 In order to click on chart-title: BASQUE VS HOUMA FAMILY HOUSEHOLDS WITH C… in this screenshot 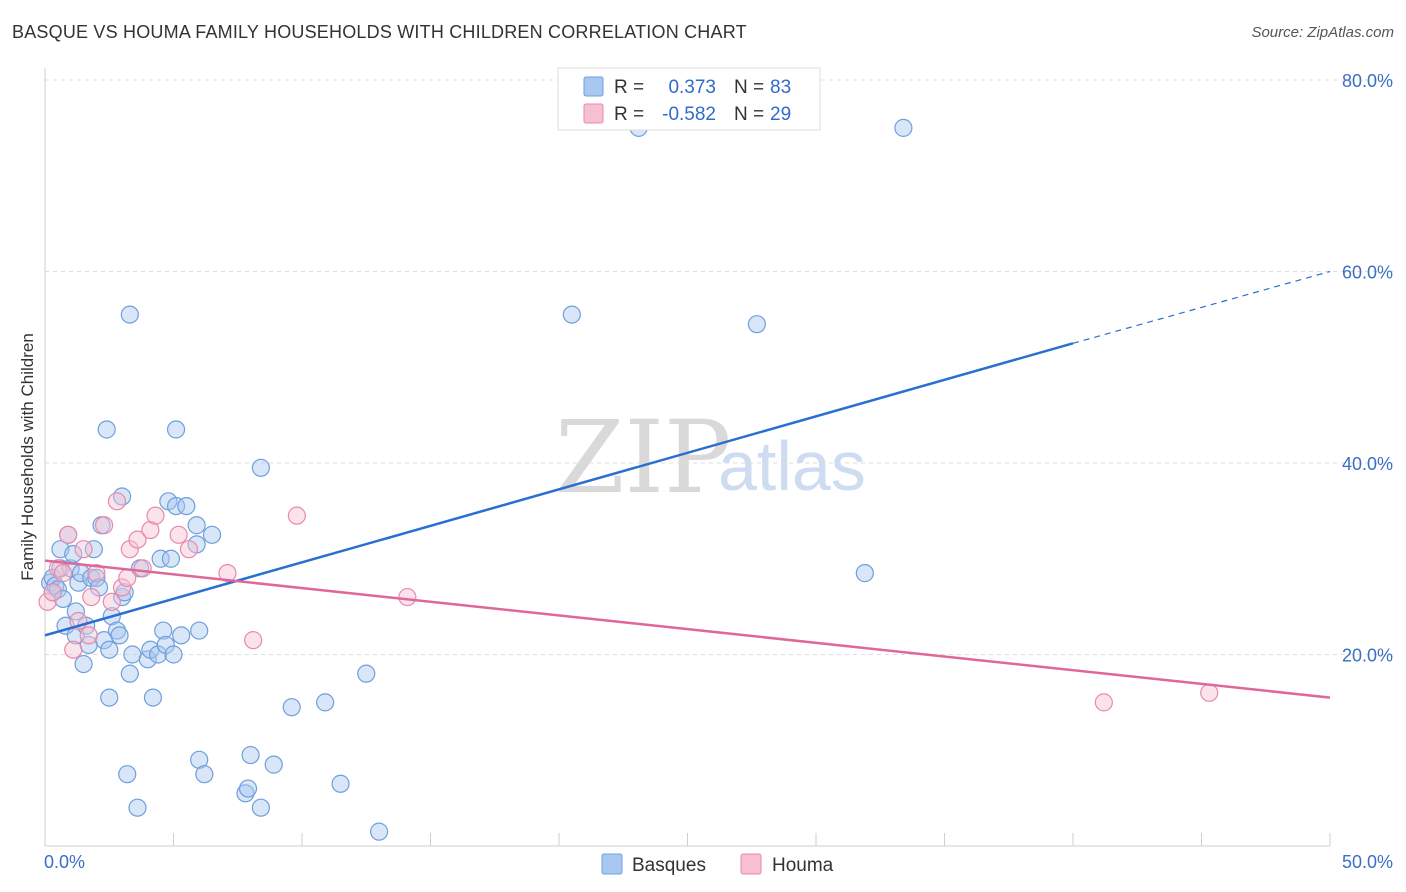, I will do `click(379, 32)`.